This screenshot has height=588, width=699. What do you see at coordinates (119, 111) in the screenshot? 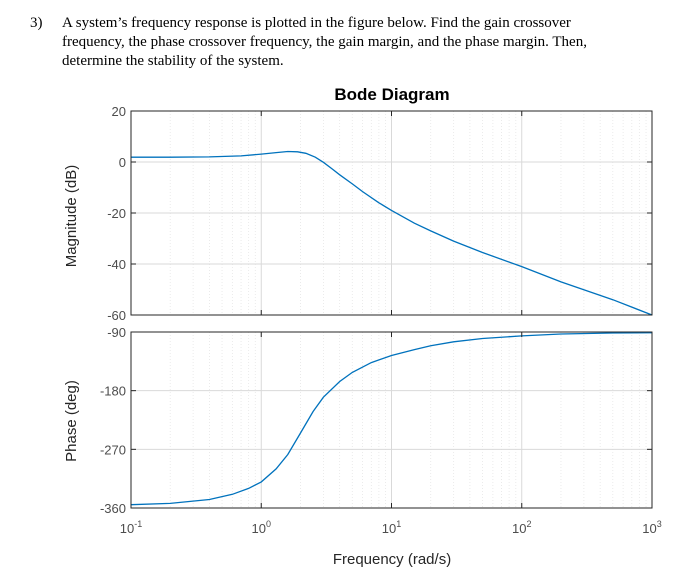
I see `magnitude-y-tick-label: 20` at bounding box center [119, 111].